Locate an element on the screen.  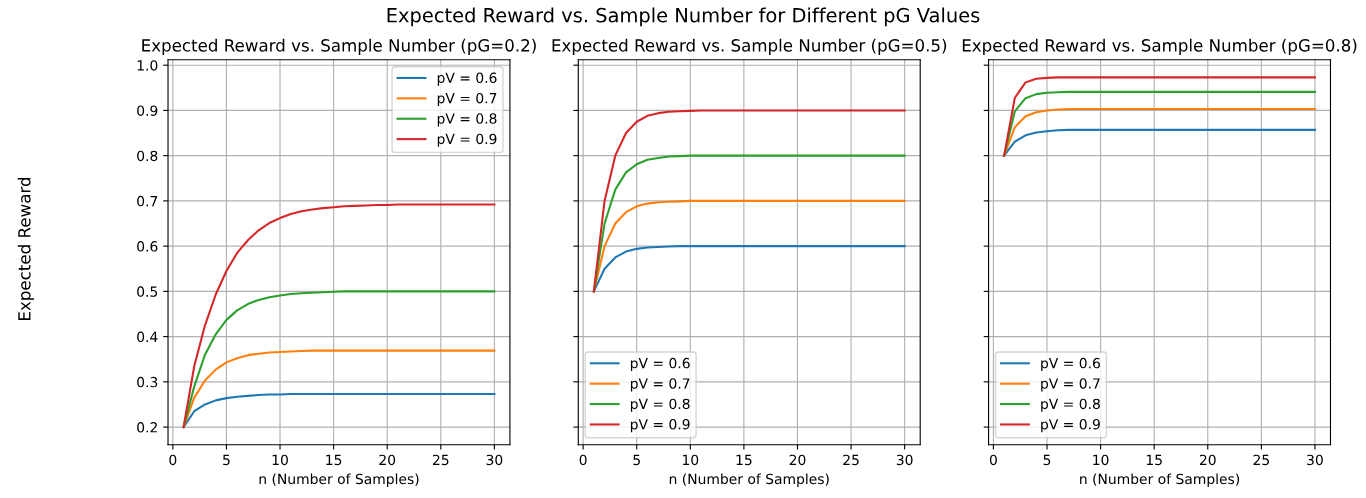
y-tick-label: 0.7 is located at coordinates (147, 201).